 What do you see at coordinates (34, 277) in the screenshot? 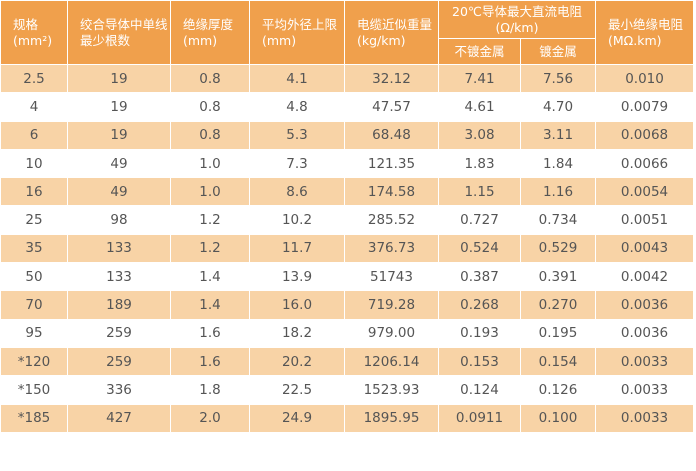
I see `cell-spec: 50` at bounding box center [34, 277].